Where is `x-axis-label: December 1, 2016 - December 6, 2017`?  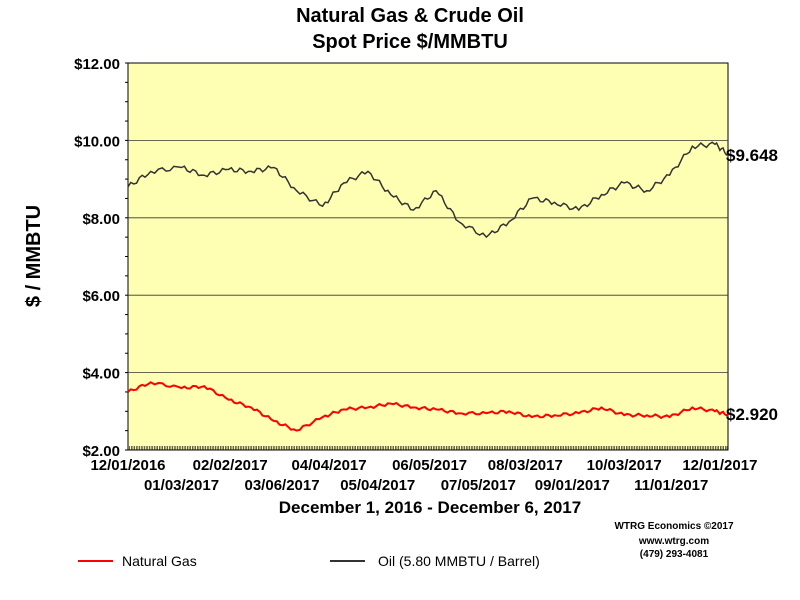 x-axis-label: December 1, 2016 - December 6, 2017 is located at coordinates (430, 507).